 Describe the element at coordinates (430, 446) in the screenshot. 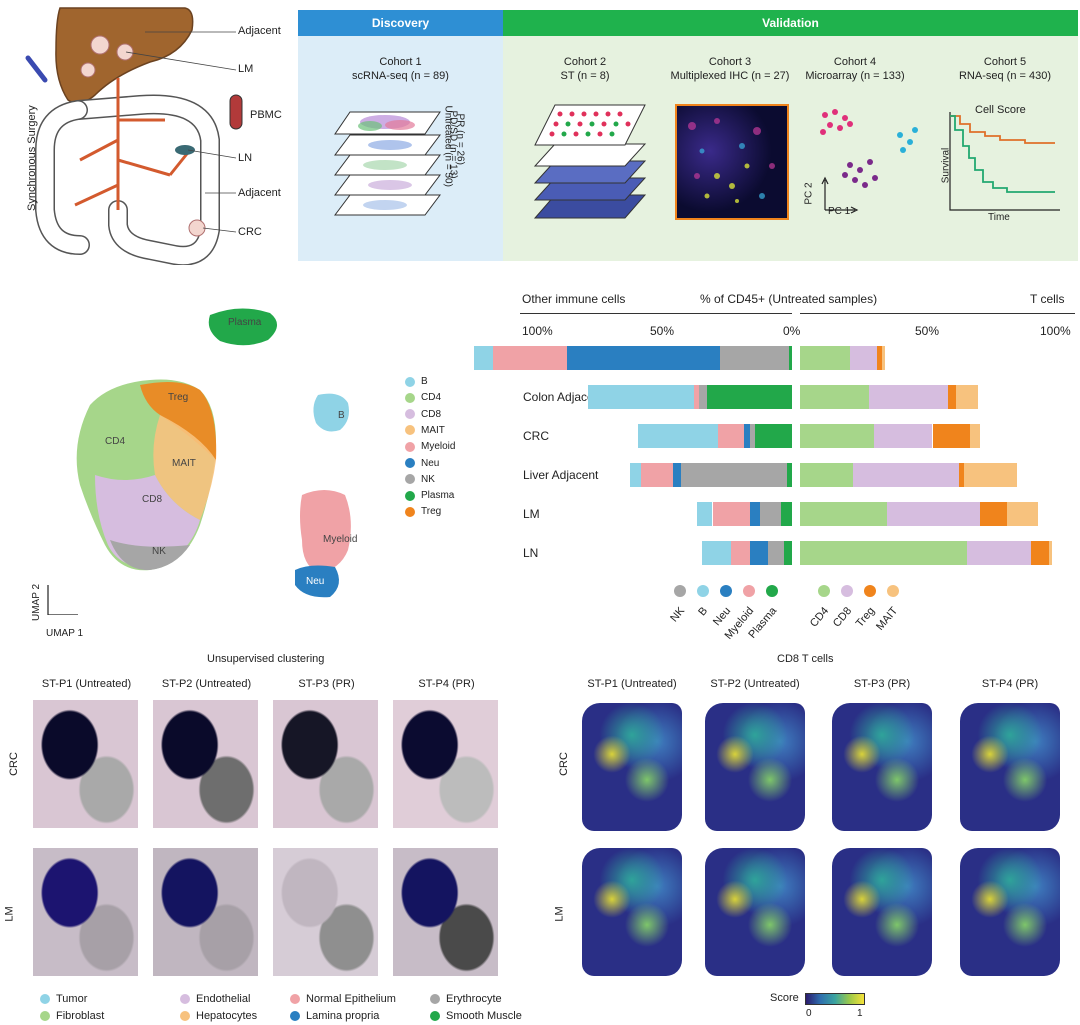

I see `umap-legend-item: Myeloid` at that location.